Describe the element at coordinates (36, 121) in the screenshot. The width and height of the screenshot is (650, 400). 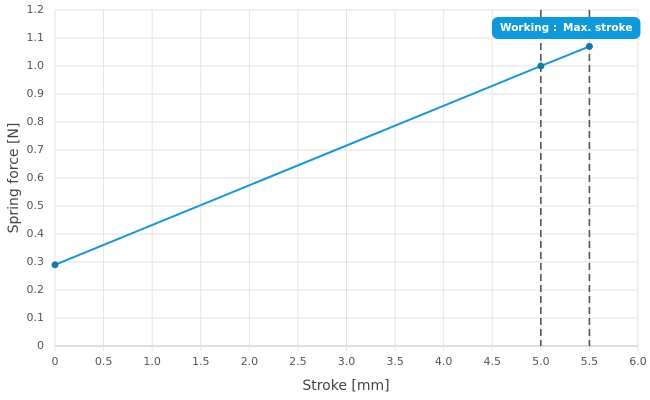
I see `y-tick-label: 0.8` at that location.